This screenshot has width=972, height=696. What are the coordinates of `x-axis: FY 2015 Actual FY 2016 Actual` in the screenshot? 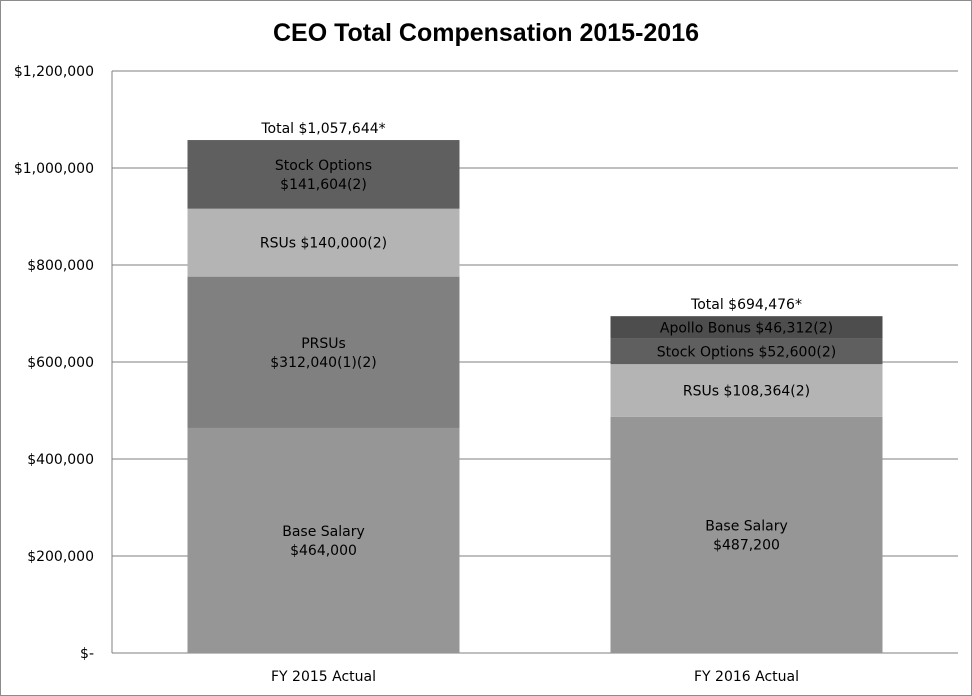 It's located at (535, 677).